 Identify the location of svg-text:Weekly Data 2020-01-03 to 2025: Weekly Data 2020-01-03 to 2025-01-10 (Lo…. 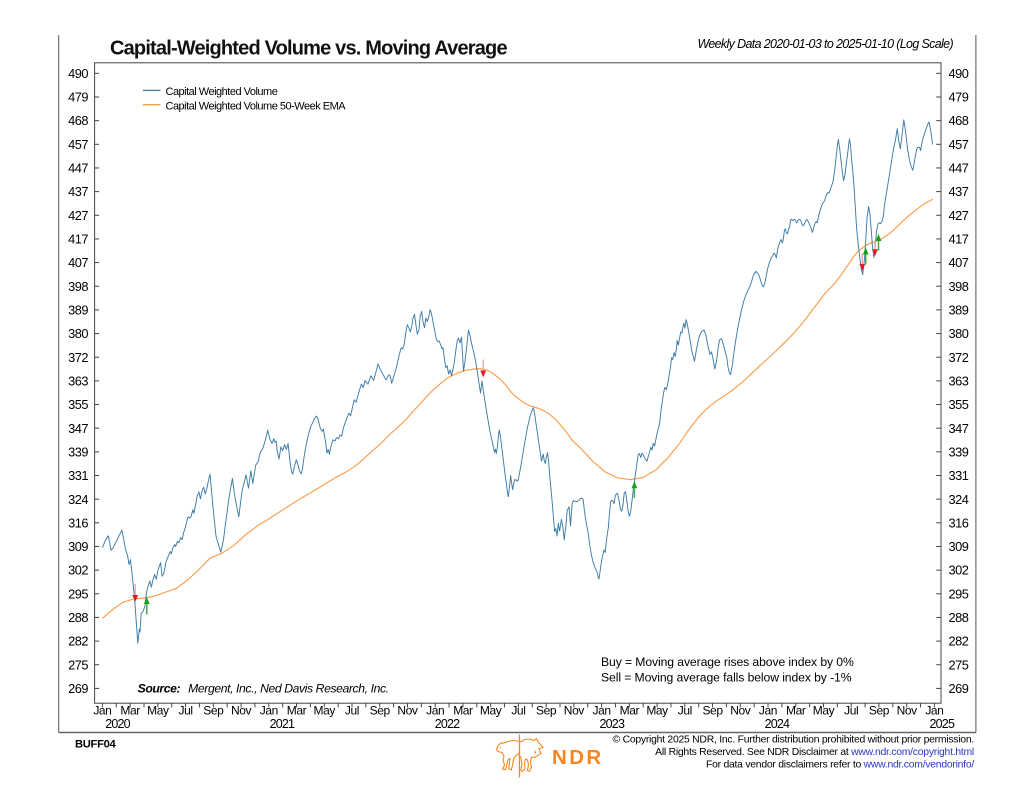
(825, 44).